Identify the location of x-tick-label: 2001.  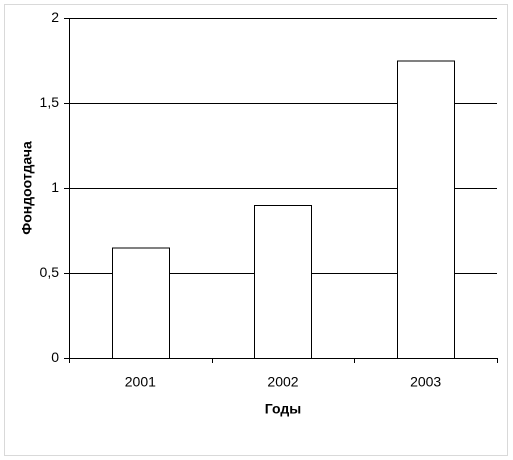
(140, 382).